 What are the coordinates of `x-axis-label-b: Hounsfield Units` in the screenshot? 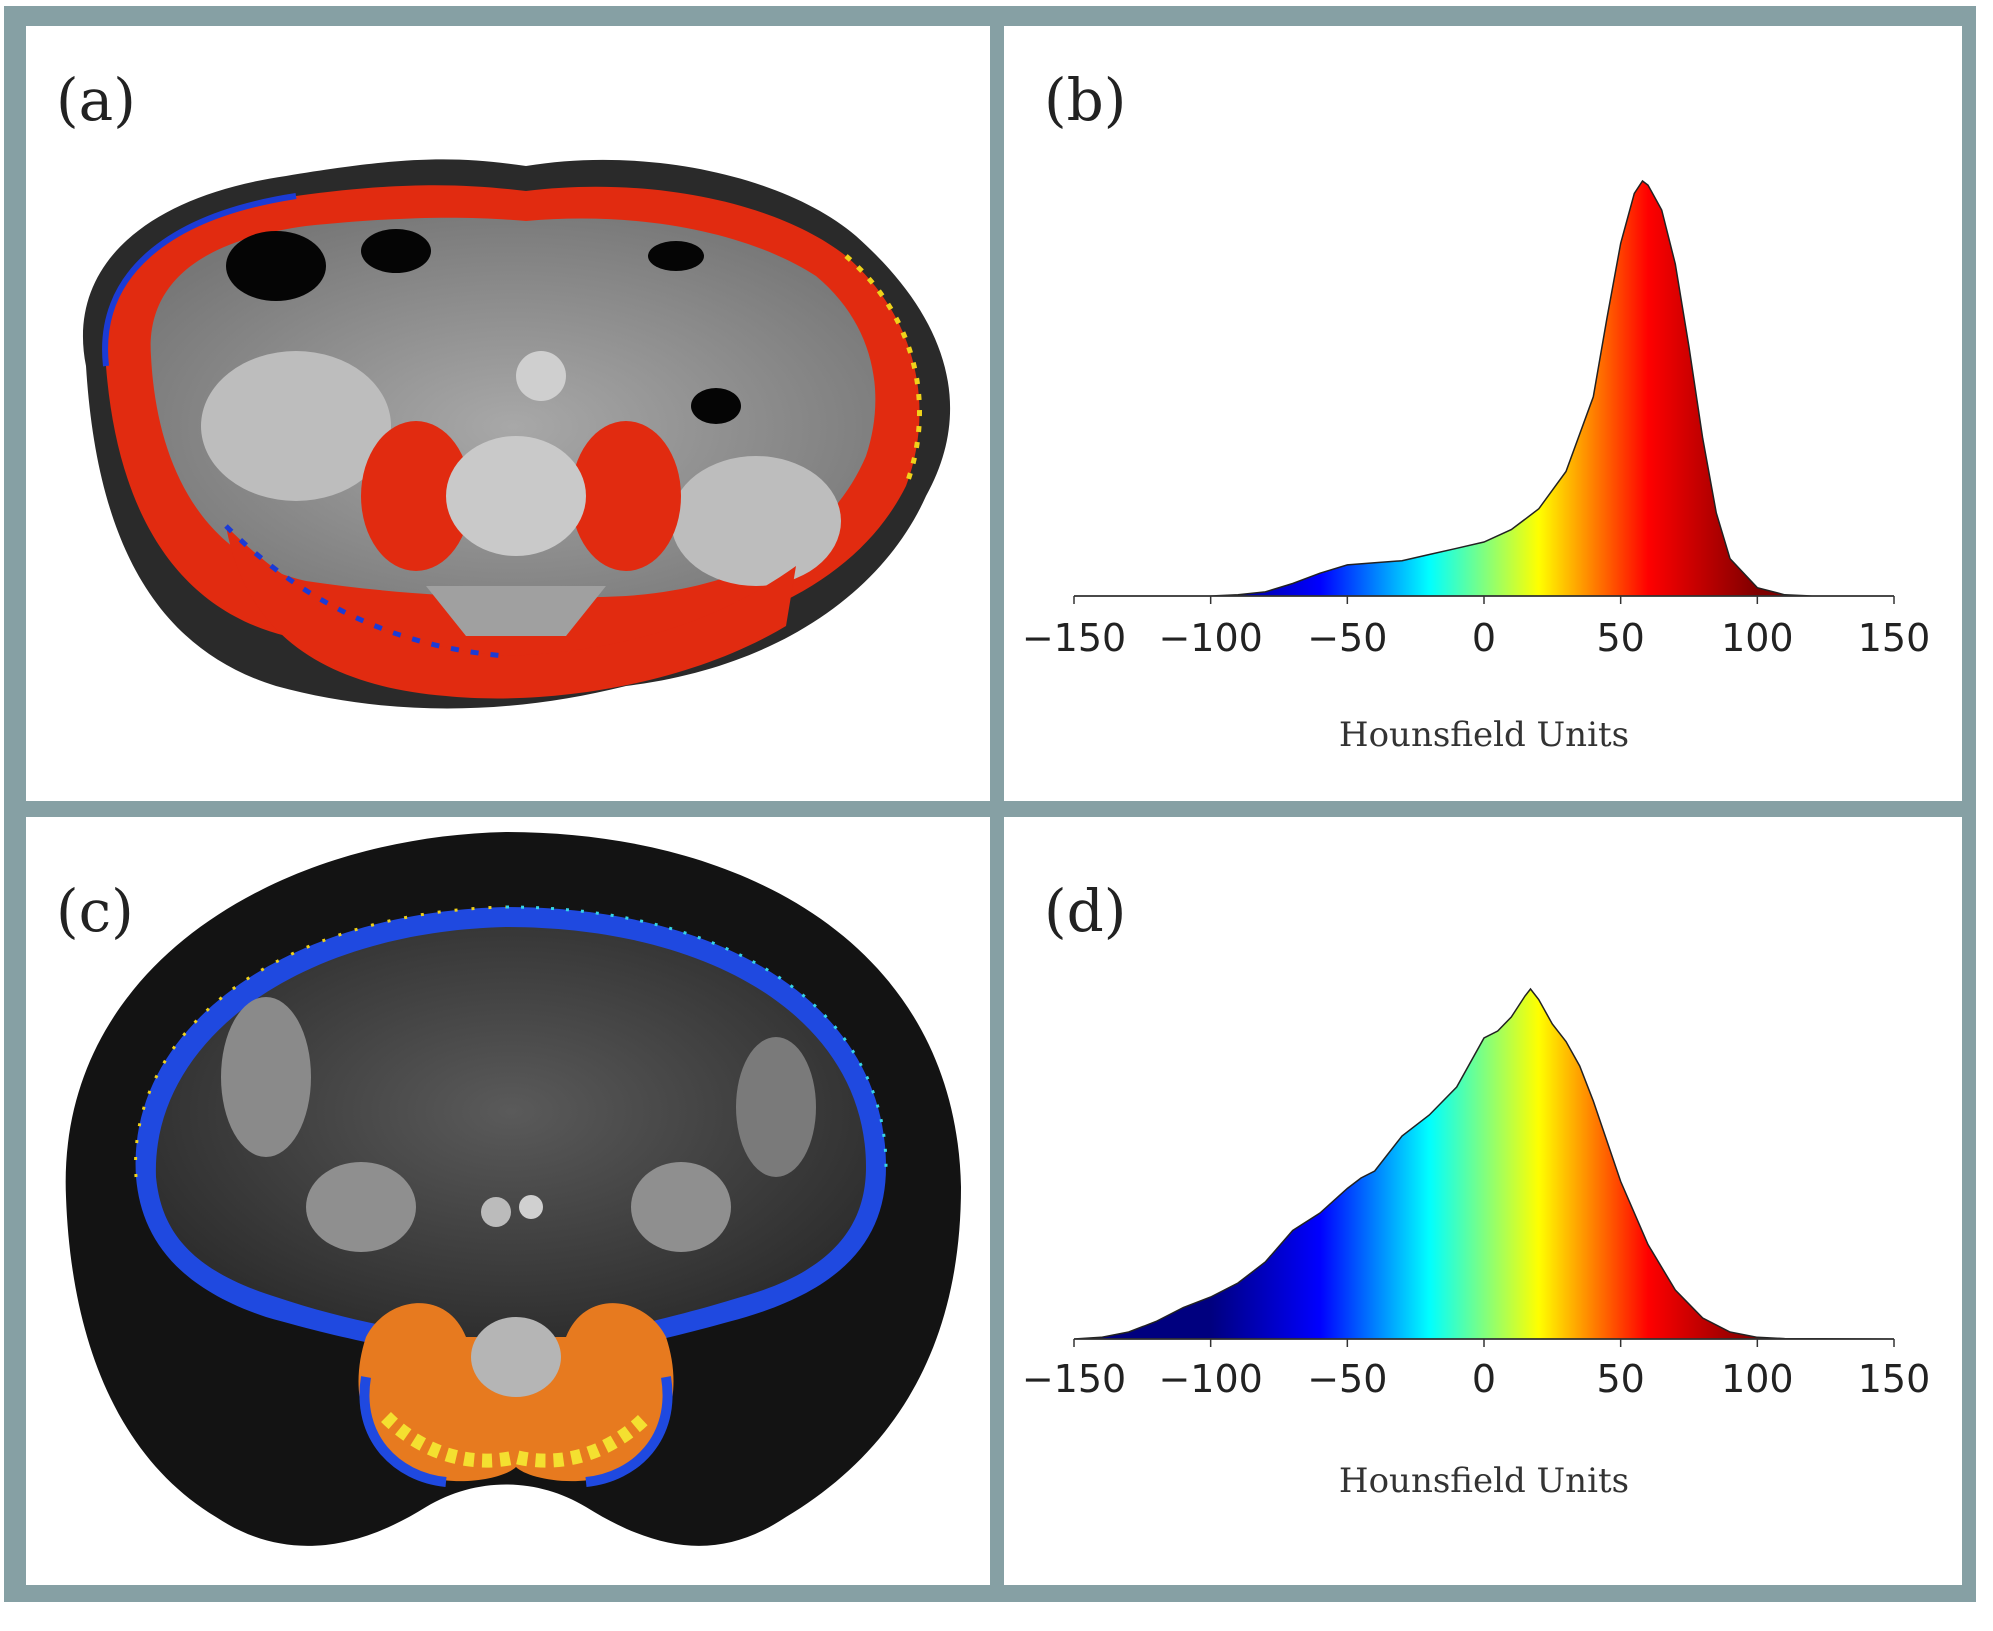 It's located at (1484, 735).